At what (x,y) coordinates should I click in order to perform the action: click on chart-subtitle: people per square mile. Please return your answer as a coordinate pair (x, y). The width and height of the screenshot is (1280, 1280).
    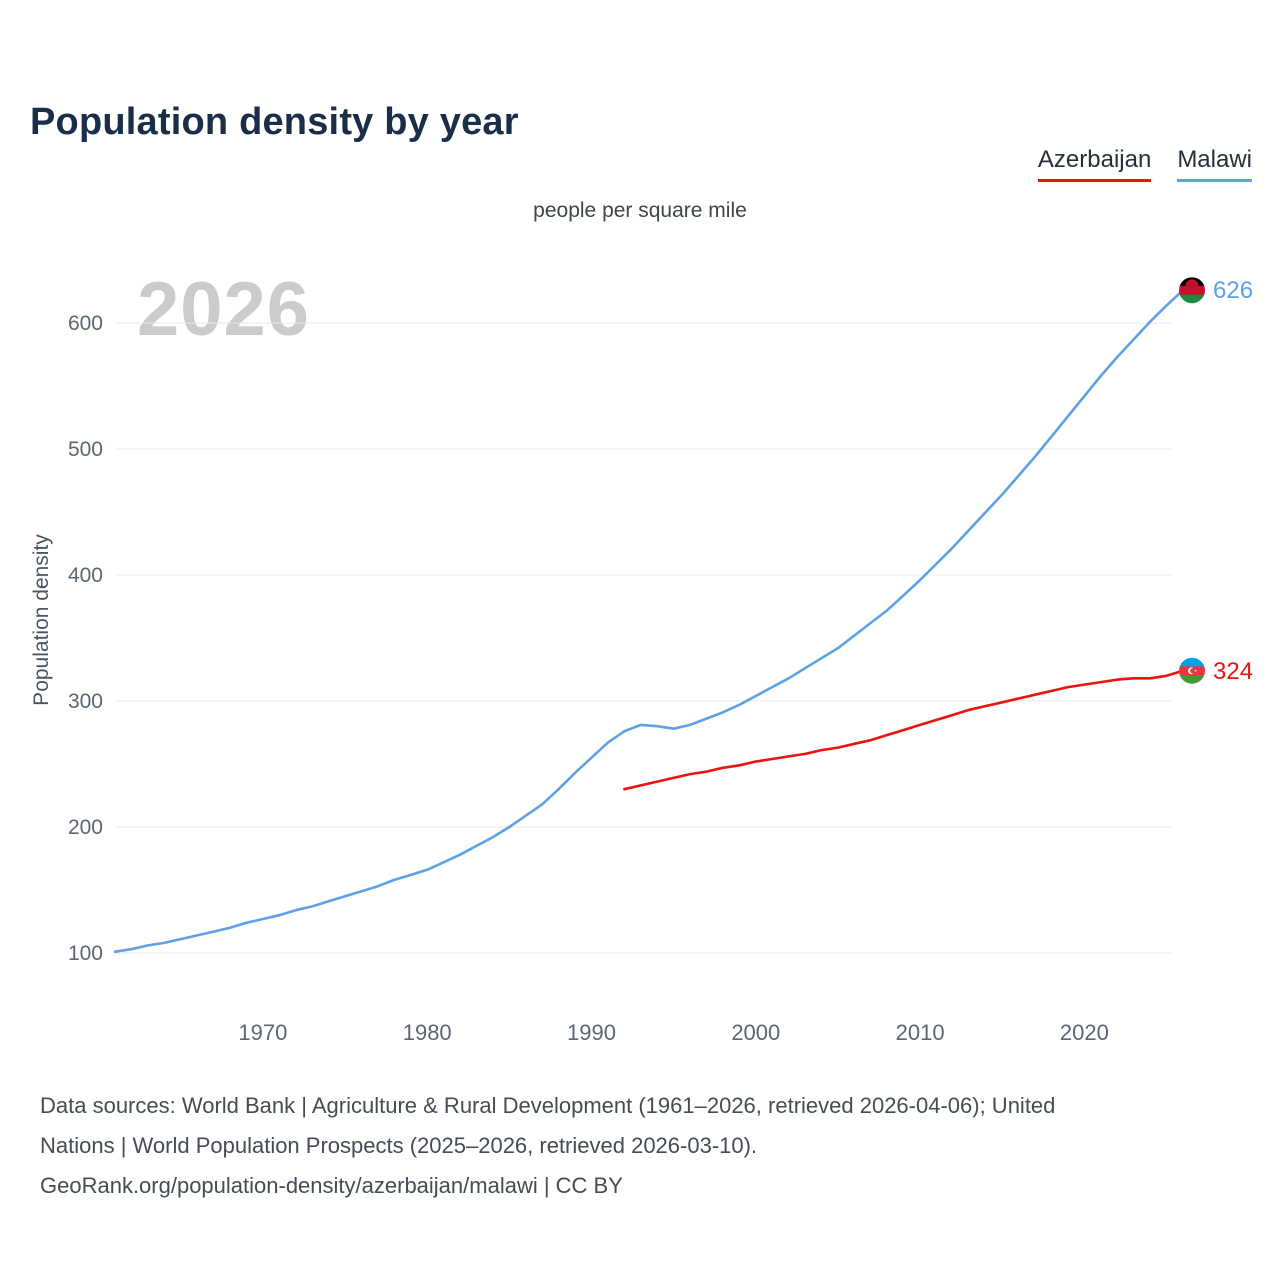
    Looking at the image, I should click on (640, 210).